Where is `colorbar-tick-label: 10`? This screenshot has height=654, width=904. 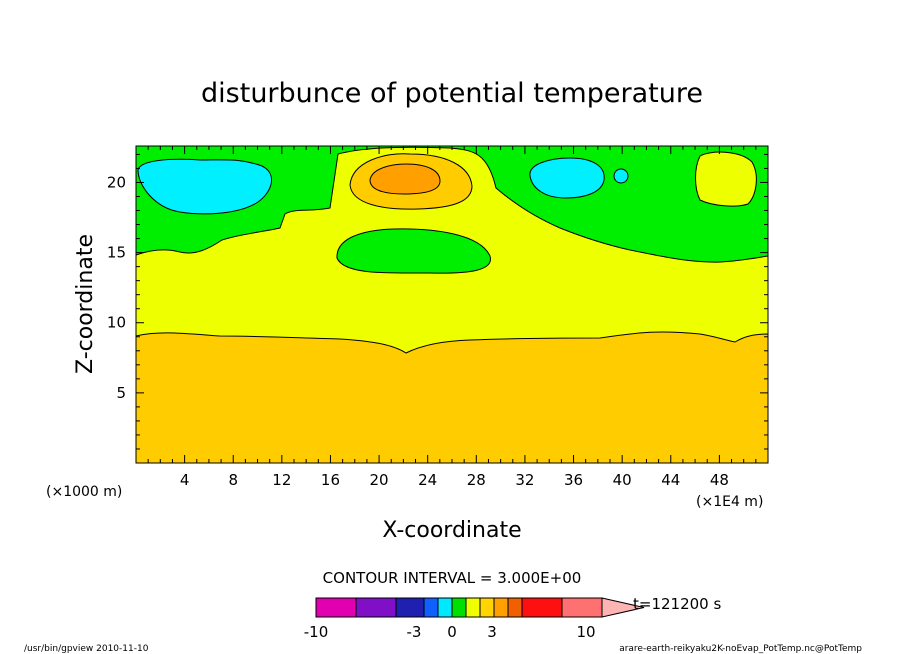 colorbar-tick-label: 10 is located at coordinates (585, 632).